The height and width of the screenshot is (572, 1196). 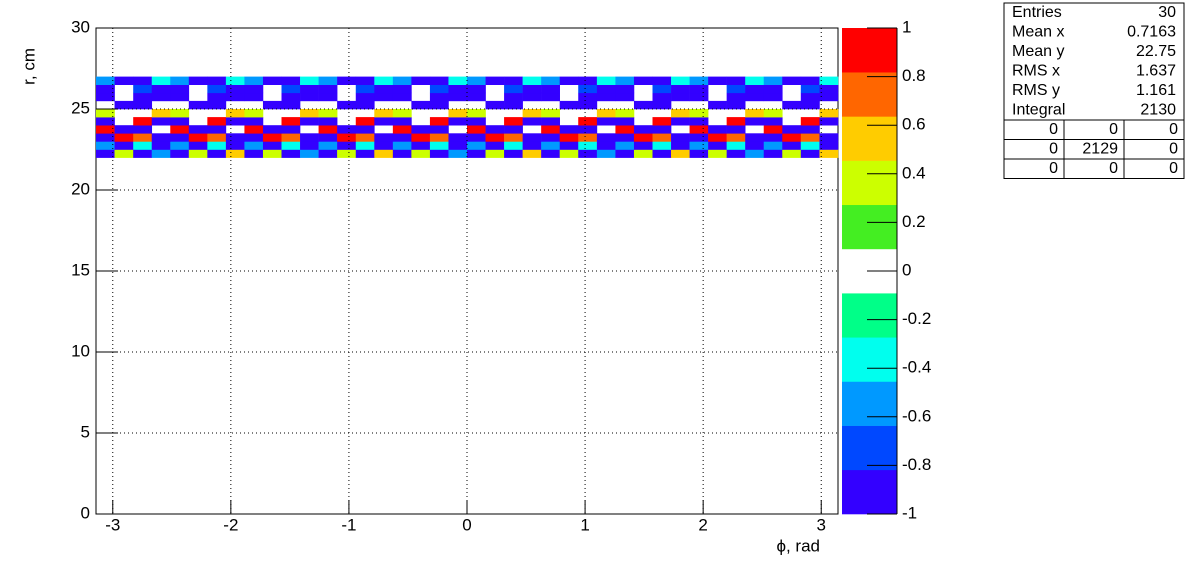 I want to click on z-tick-label: -0.2, so click(x=916, y=318).